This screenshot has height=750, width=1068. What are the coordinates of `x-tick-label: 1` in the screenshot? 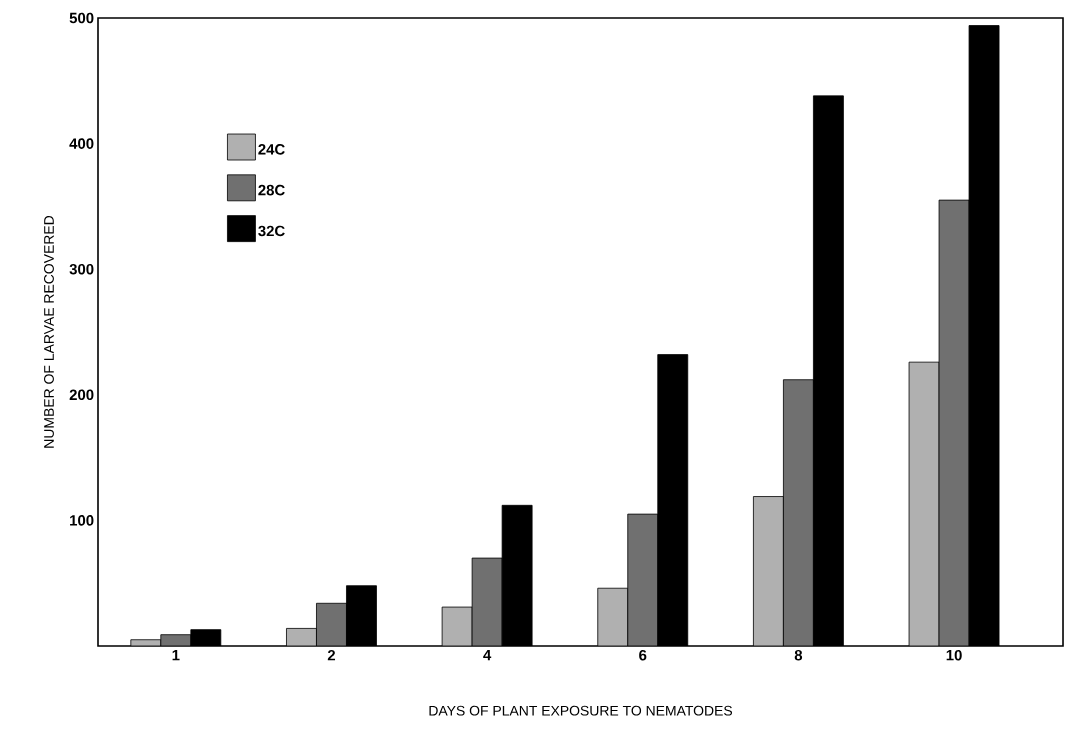 It's located at (176, 655).